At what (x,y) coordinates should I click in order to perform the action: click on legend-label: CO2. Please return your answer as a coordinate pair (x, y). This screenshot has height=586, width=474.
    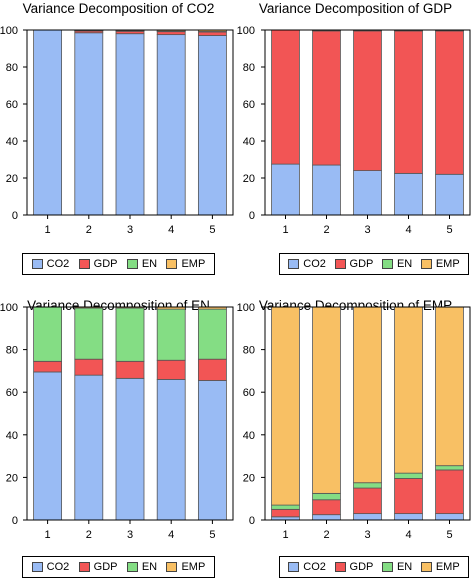
    Looking at the image, I should click on (314, 264).